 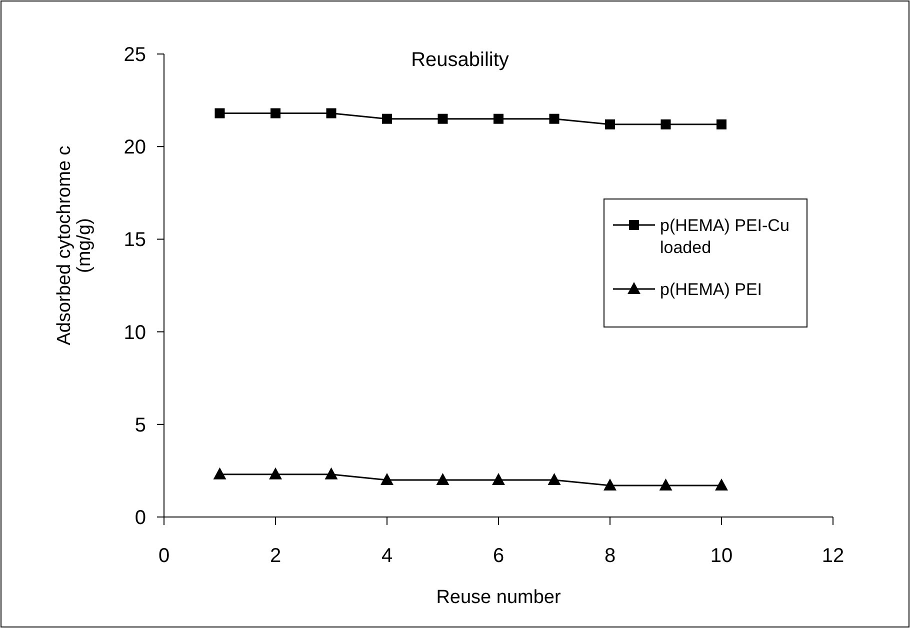 What do you see at coordinates (833, 556) in the screenshot?
I see `x-tick-label: 12` at bounding box center [833, 556].